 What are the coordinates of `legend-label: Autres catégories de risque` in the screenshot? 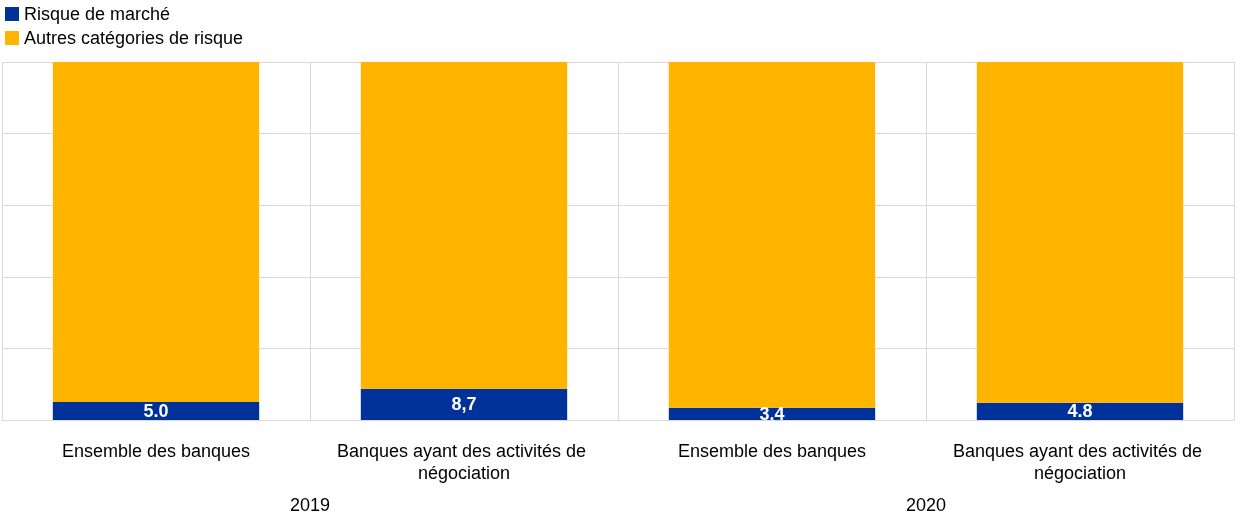 It's located at (134, 38).